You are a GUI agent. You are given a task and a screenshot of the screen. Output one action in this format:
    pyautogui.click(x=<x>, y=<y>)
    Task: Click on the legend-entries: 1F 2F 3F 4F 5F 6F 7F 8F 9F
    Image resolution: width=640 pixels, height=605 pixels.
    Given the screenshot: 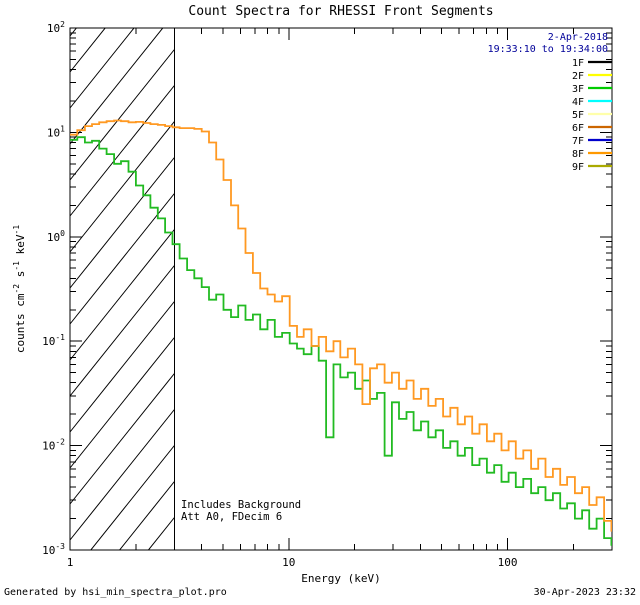 What is the action you would take?
    pyautogui.click(x=592, y=115)
    